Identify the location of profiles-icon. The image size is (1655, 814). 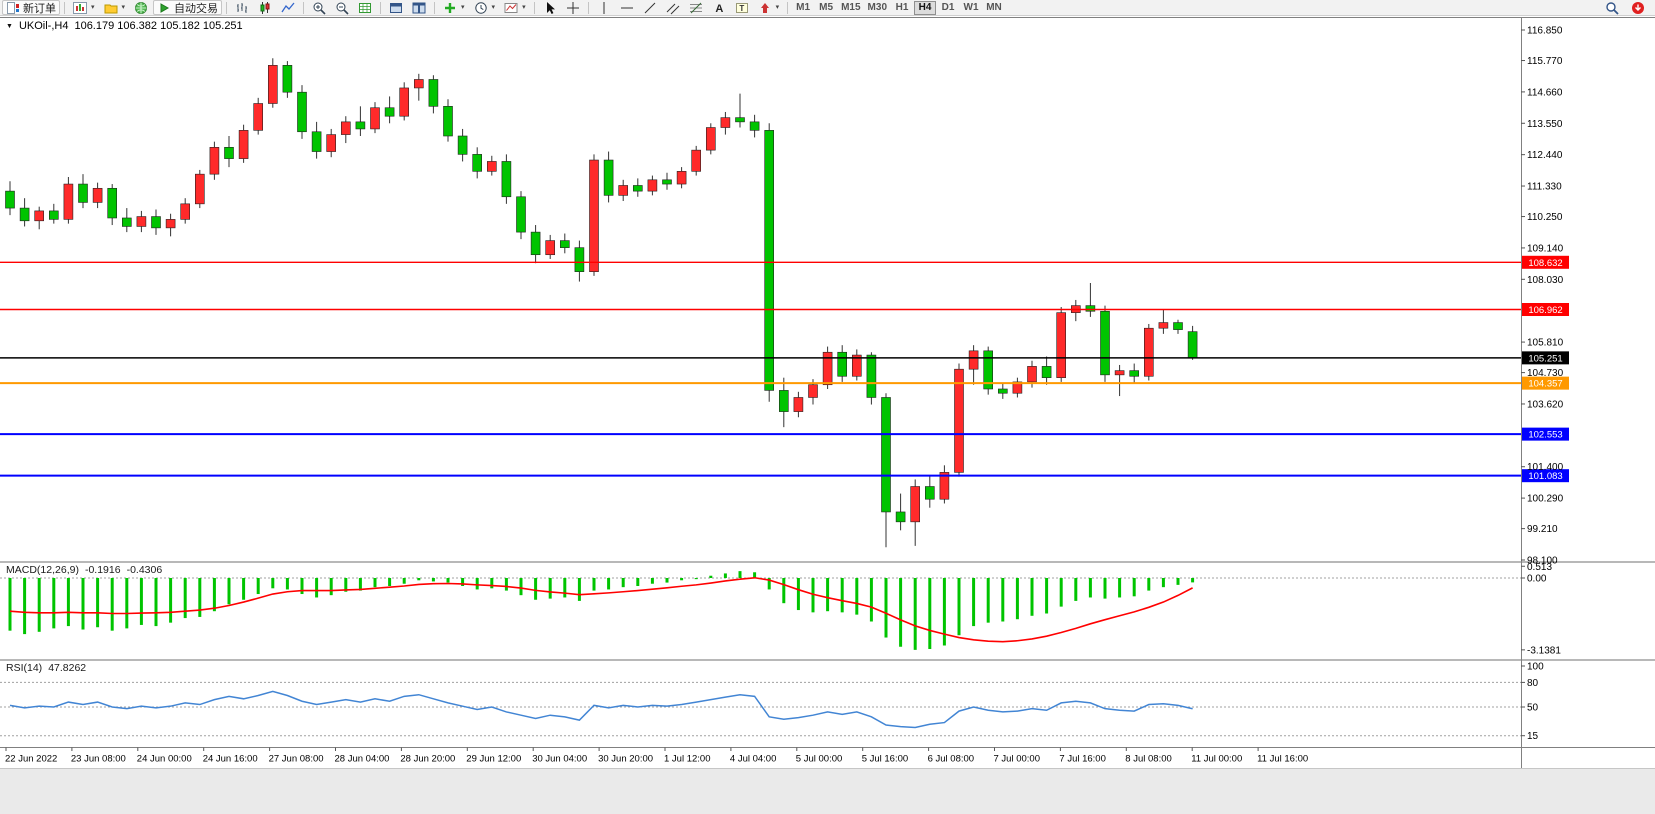
(111, 8).